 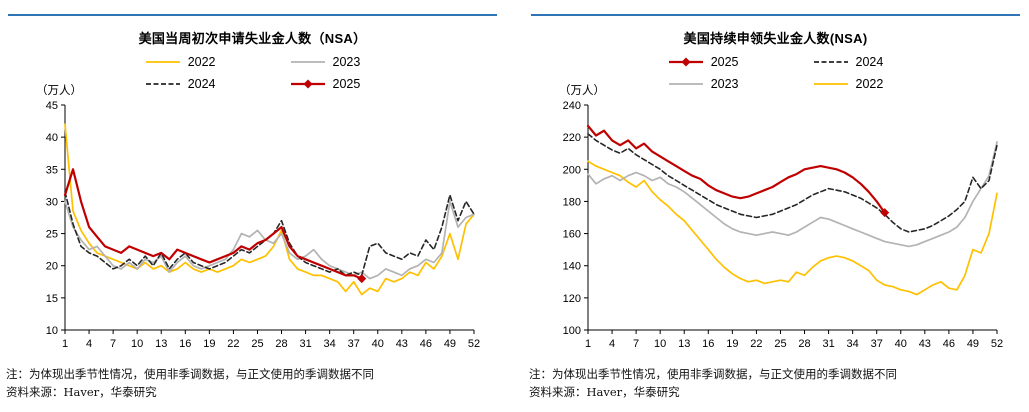 What do you see at coordinates (572, 299) in the screenshot?
I see `y-tick-label: 120` at bounding box center [572, 299].